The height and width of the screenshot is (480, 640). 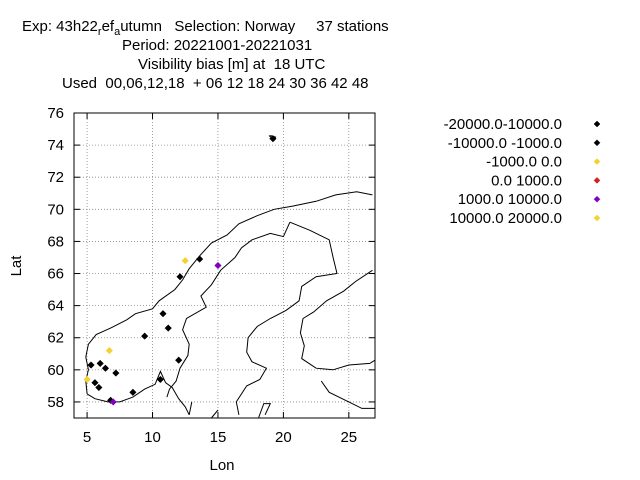 I want to click on y-tick-label: 58, so click(x=55, y=402).